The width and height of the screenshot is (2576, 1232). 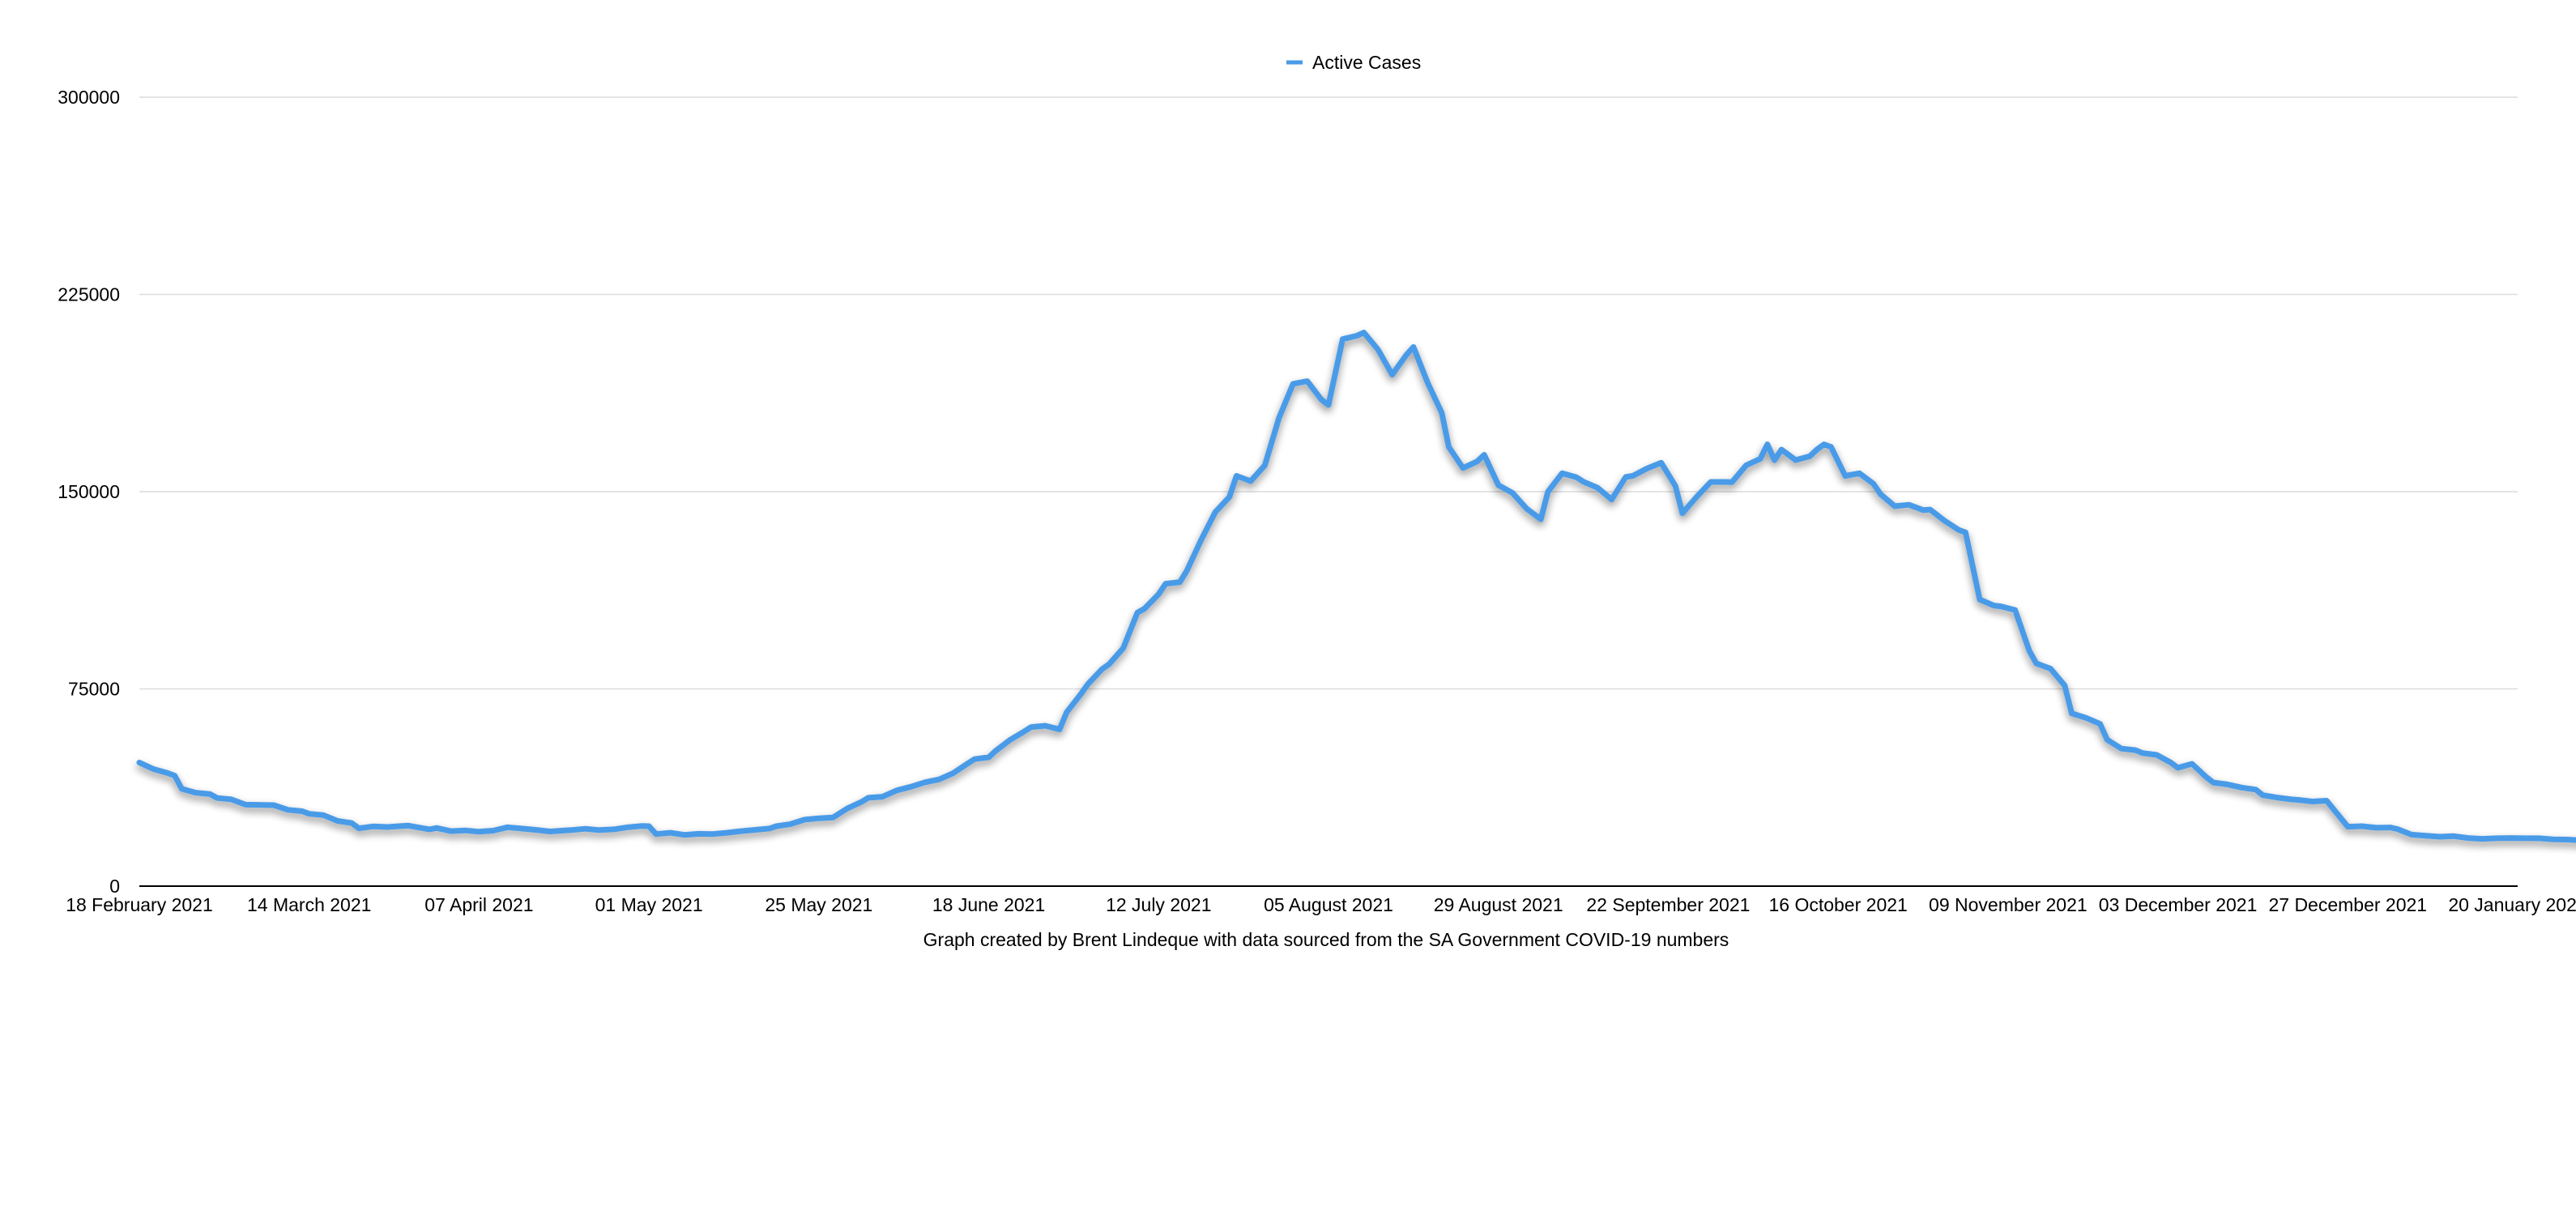 What do you see at coordinates (2178, 904) in the screenshot?
I see `x-tick-label: 03 December 2021` at bounding box center [2178, 904].